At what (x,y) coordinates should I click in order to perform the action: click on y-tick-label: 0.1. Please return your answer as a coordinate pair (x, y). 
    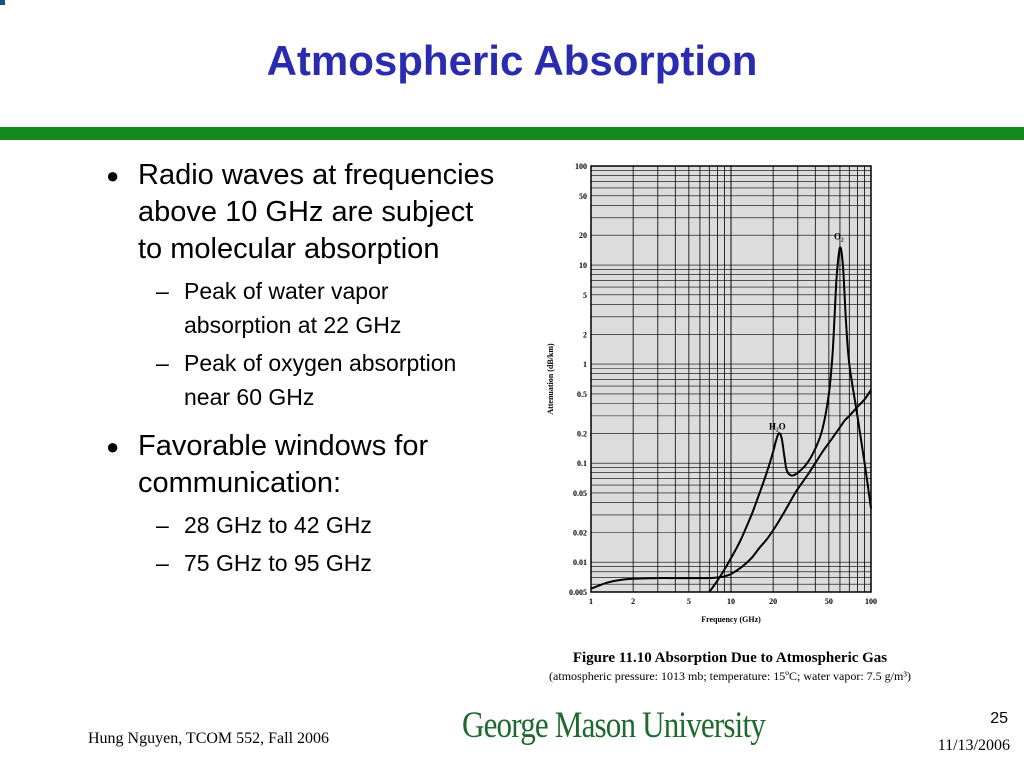
    Looking at the image, I should click on (582, 463).